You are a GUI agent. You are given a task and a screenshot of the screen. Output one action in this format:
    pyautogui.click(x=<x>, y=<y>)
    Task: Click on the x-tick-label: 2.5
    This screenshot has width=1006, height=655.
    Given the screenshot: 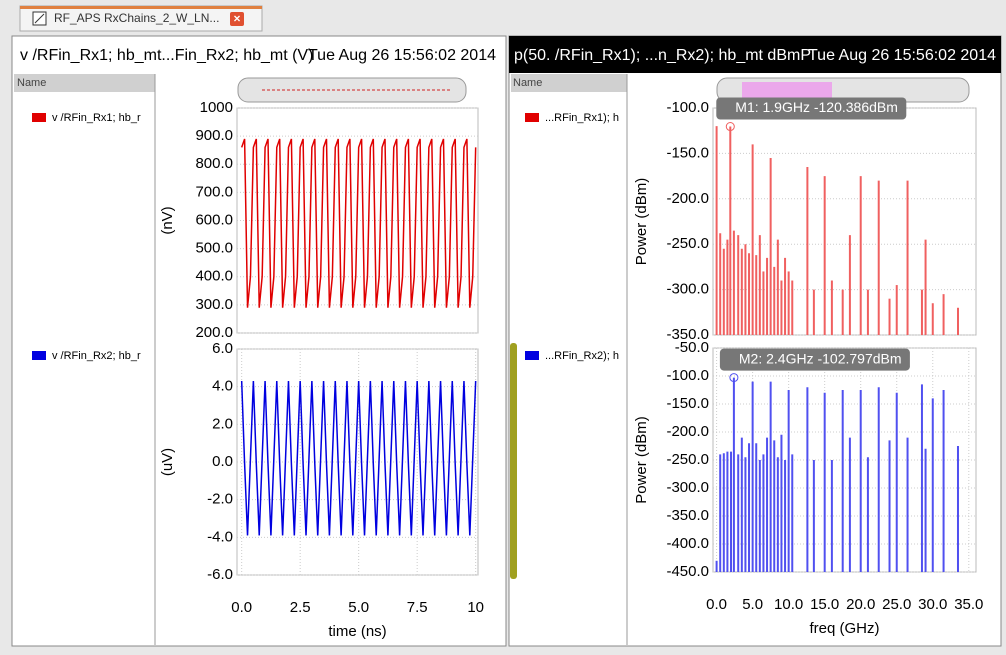 What is the action you would take?
    pyautogui.click(x=300, y=607)
    